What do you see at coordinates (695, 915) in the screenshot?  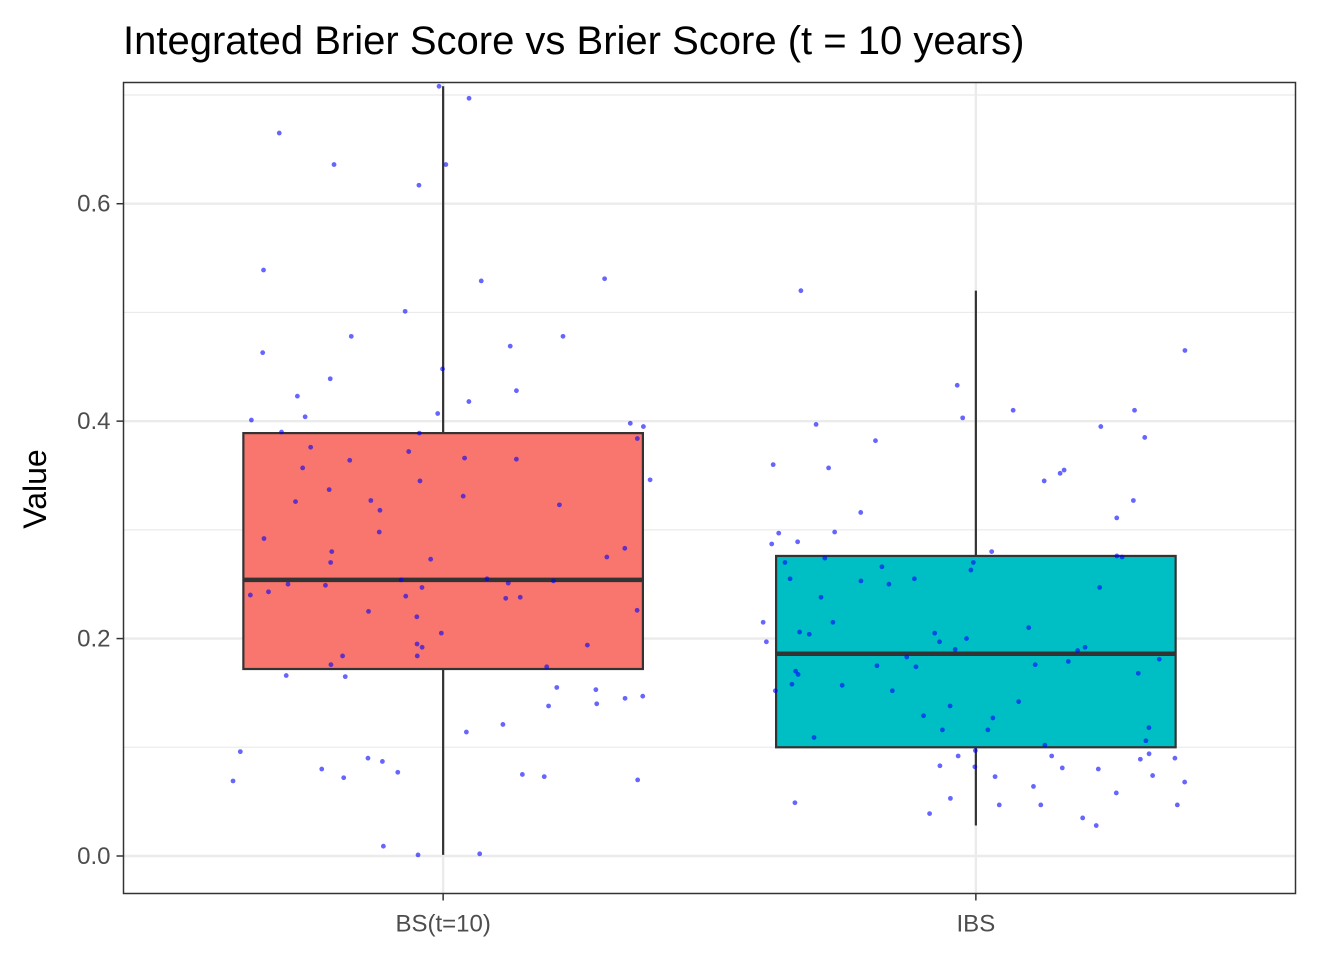 I see `x-axis: BS(t=10) IBS` at bounding box center [695, 915].